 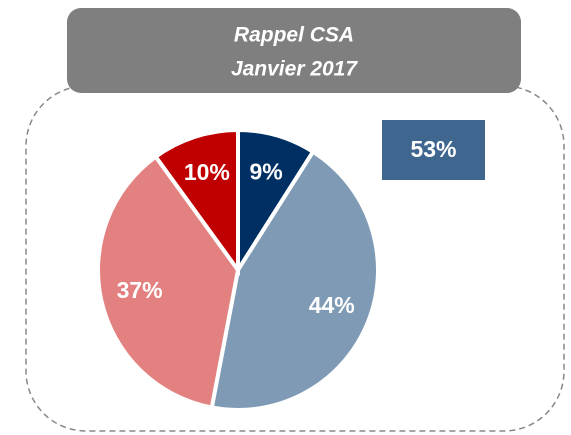 I want to click on annotation-box, so click(x=433, y=150).